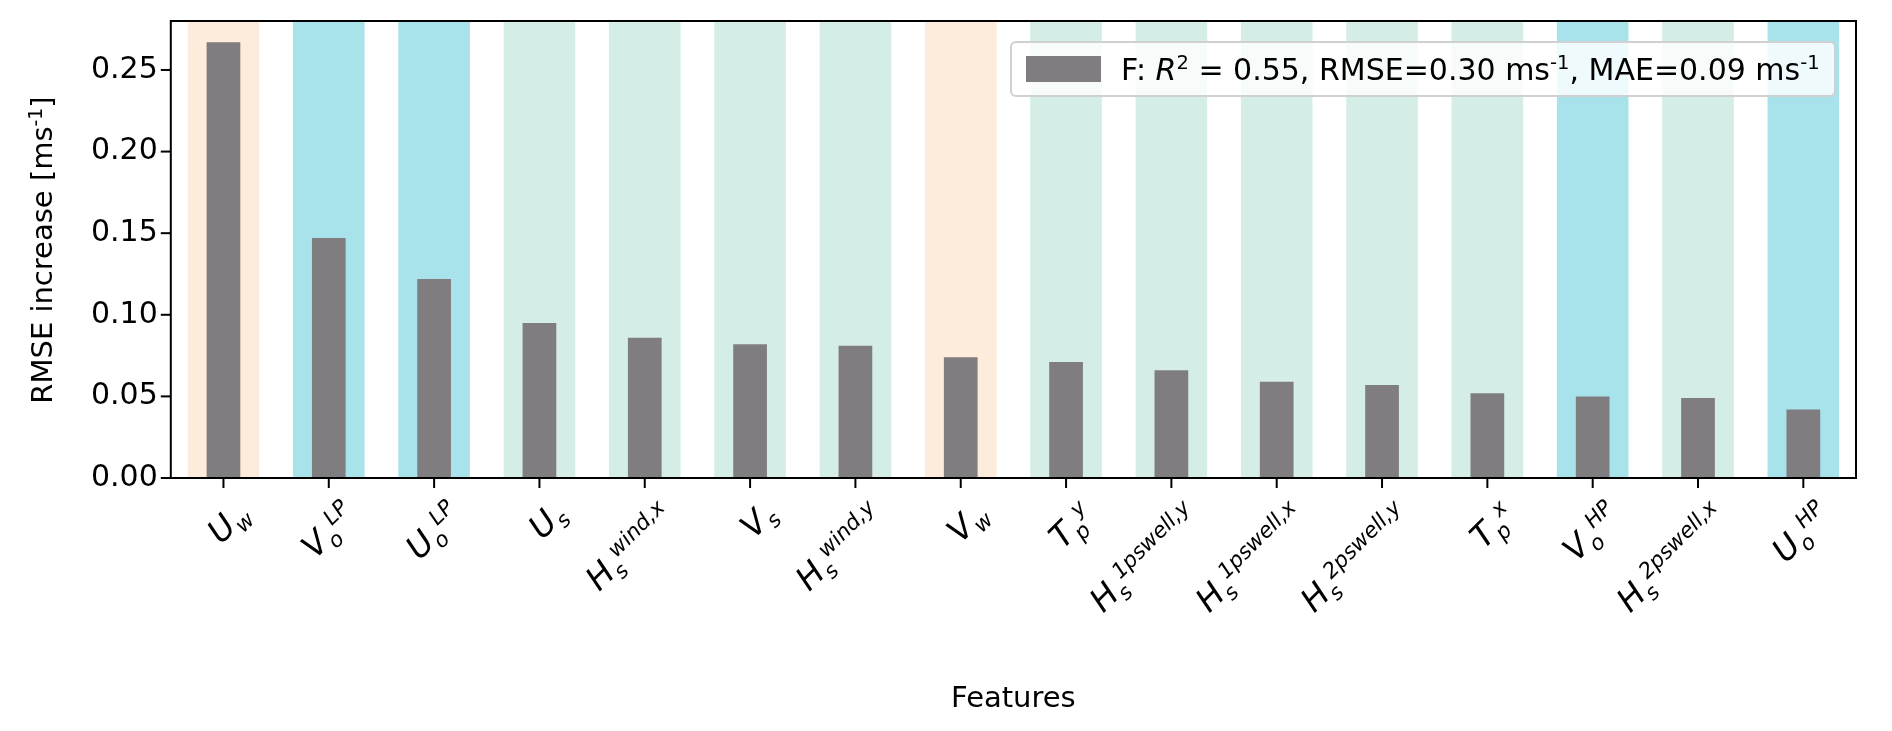 The width and height of the screenshot is (1892, 731). I want to click on y-tick-label: 0.15, so click(124, 230).